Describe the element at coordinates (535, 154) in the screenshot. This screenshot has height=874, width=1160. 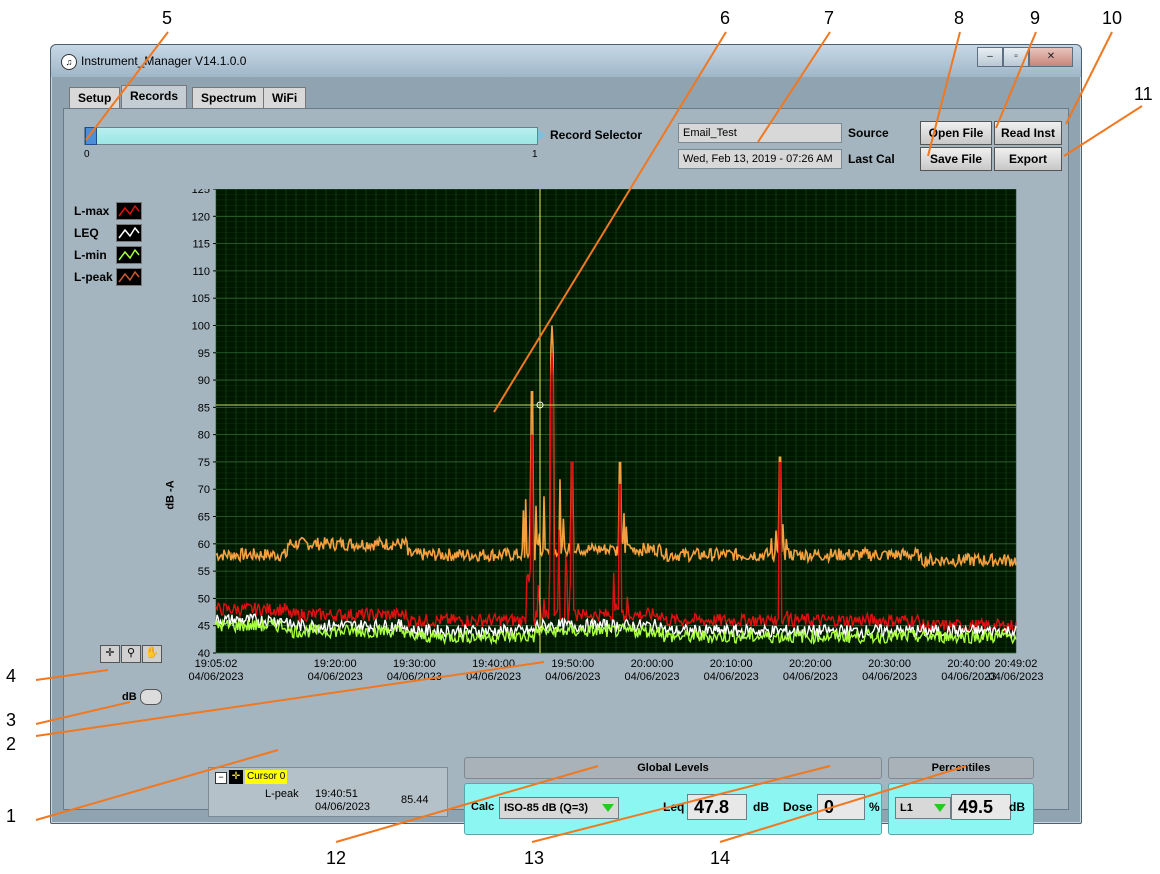
I see `slider-max-label: 1` at that location.